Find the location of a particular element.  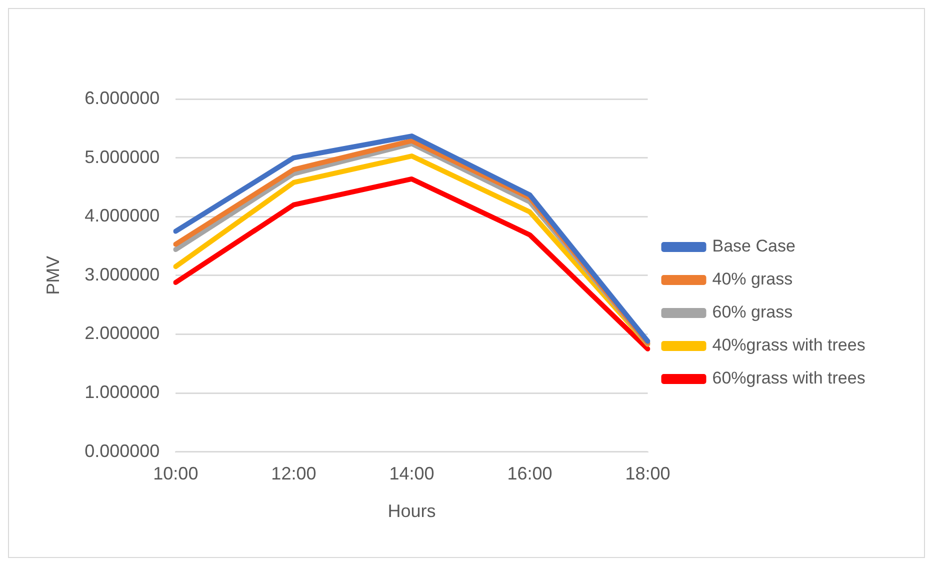

y-tick-label: 5.000000 is located at coordinates (122, 156).